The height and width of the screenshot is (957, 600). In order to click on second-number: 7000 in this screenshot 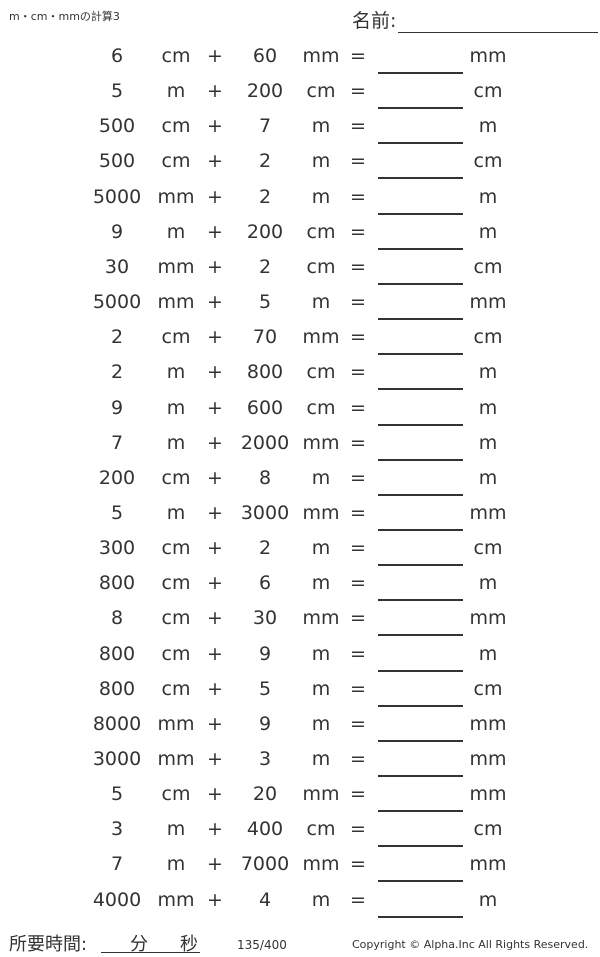, I will do `click(265, 864)`.